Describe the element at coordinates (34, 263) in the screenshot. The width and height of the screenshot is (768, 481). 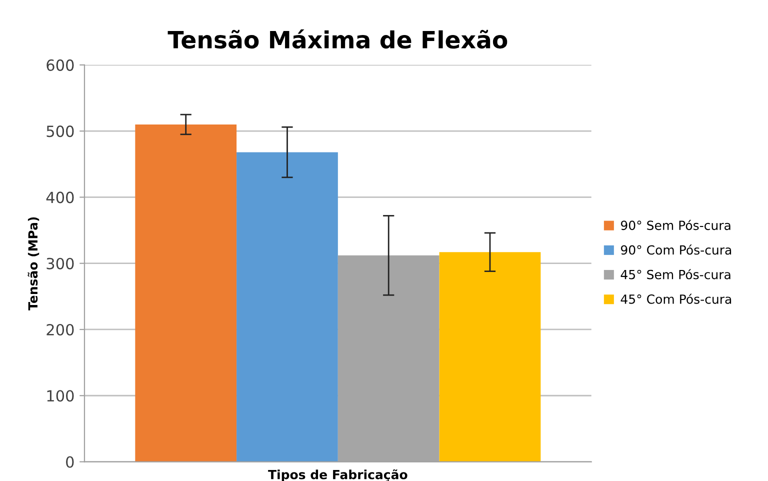
I see `y-axis-title: Tensão (MPa)` at that location.